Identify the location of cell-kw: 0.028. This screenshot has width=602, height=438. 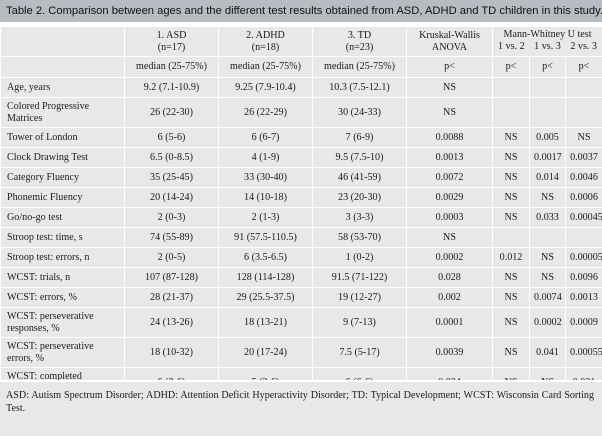
(449, 277).